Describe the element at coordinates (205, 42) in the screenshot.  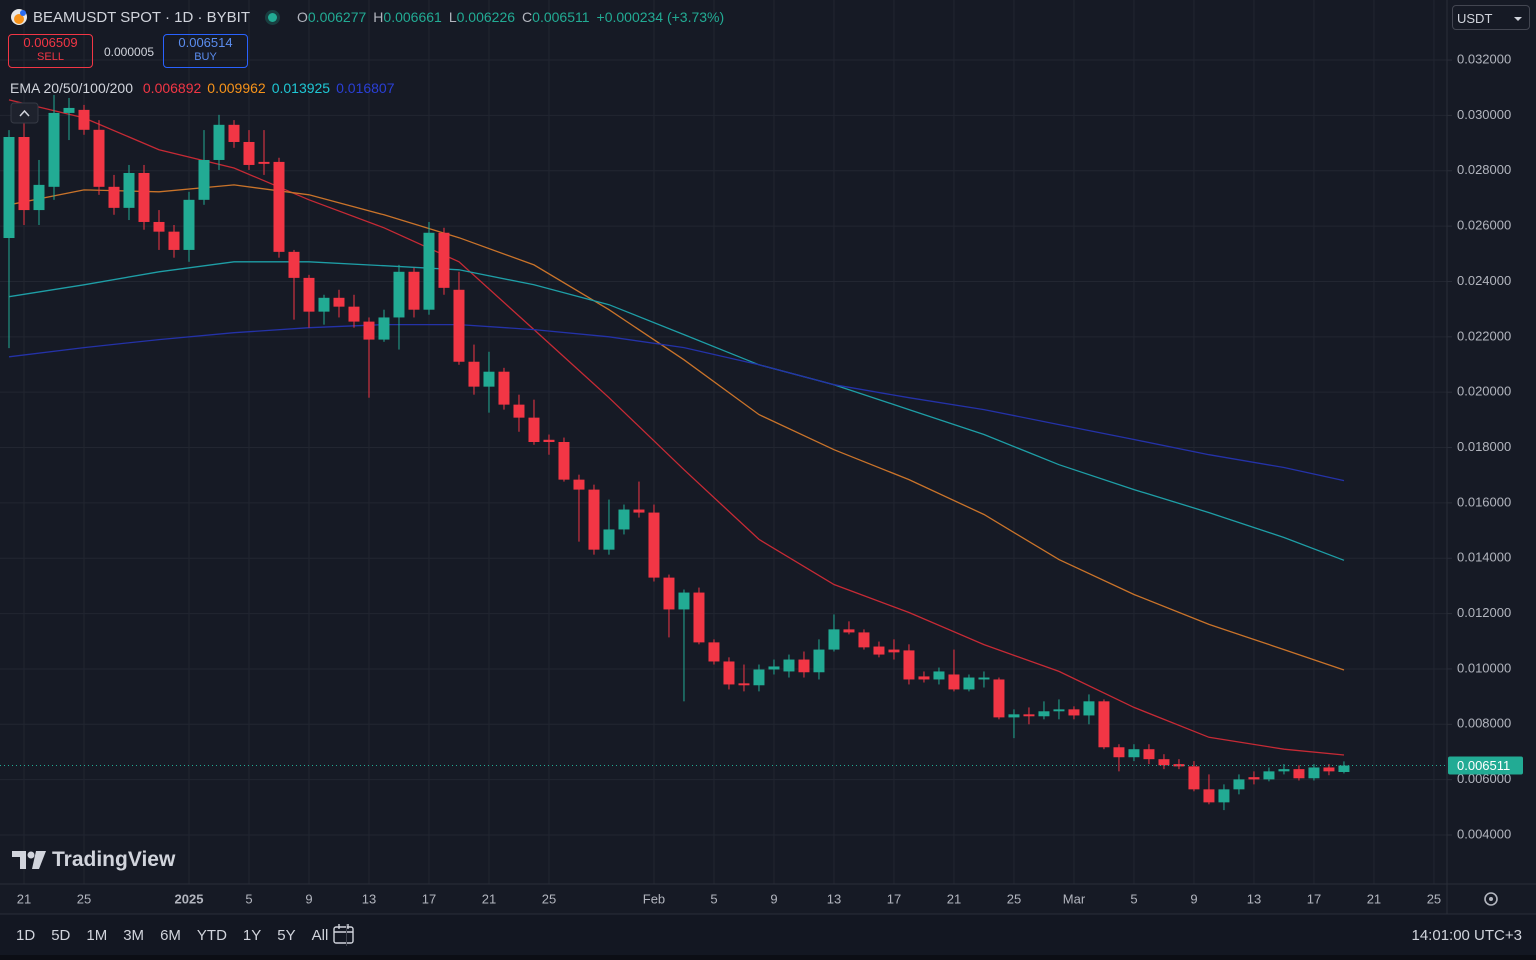
I see `buy-price: 0.006514` at that location.